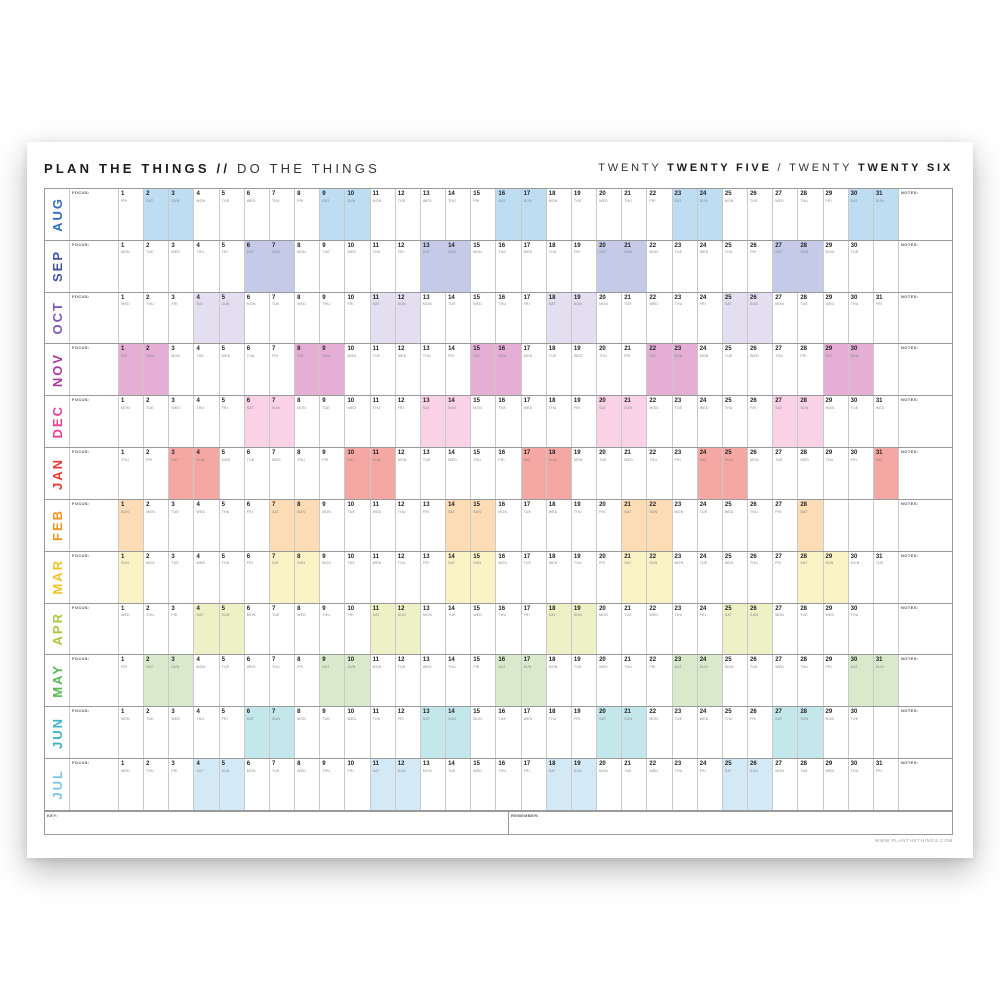 The height and width of the screenshot is (1000, 1000). I want to click on day-jul-14: 14 TUE, so click(459, 784).